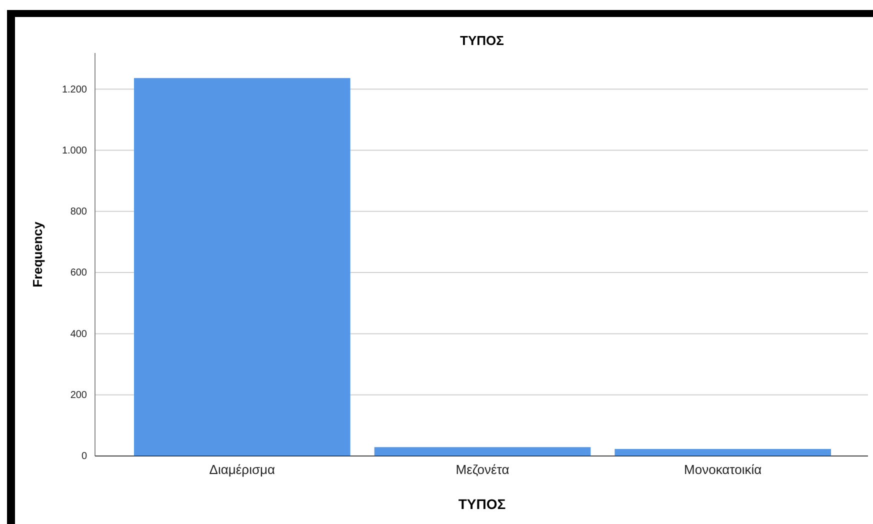  What do you see at coordinates (79, 212) in the screenshot?
I see `y-tick-label: 800` at bounding box center [79, 212].